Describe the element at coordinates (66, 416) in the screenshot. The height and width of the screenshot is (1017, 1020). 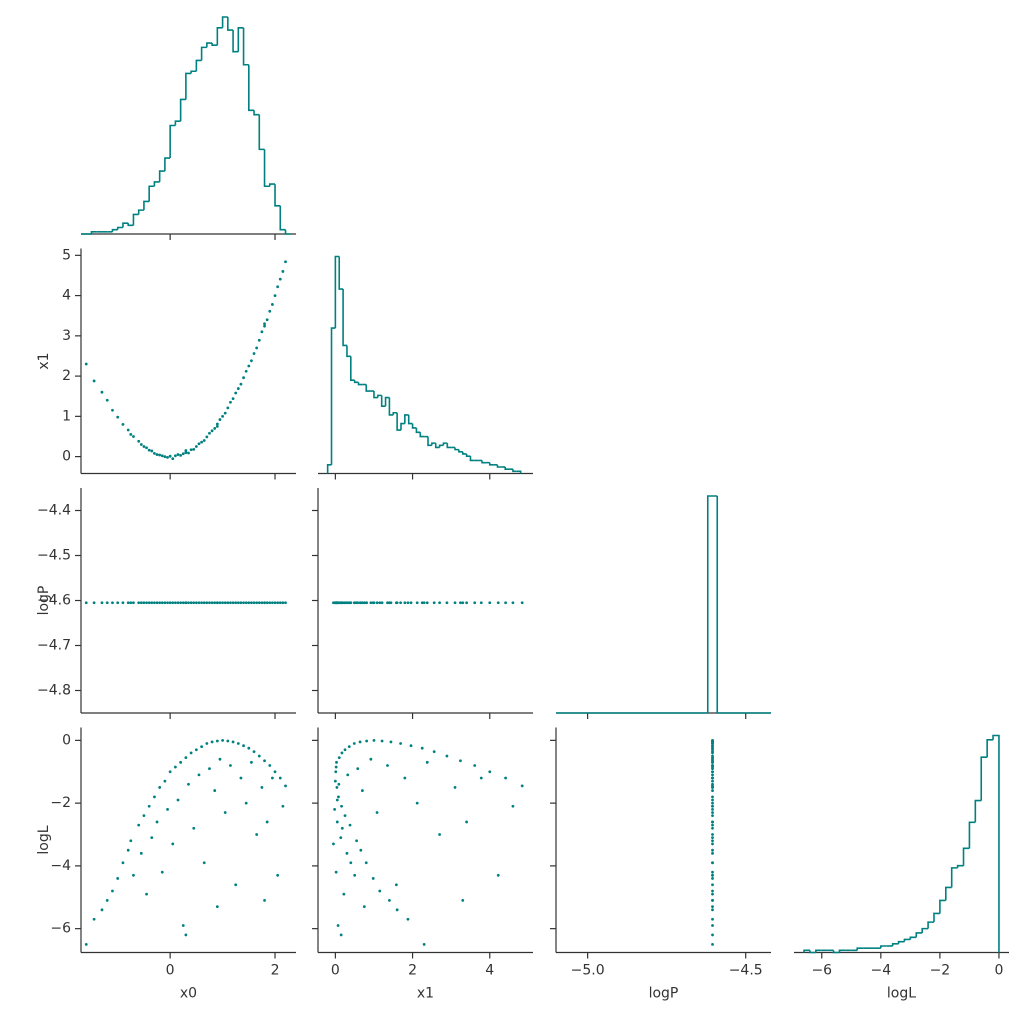
I see `y-tick-label: 1` at that location.